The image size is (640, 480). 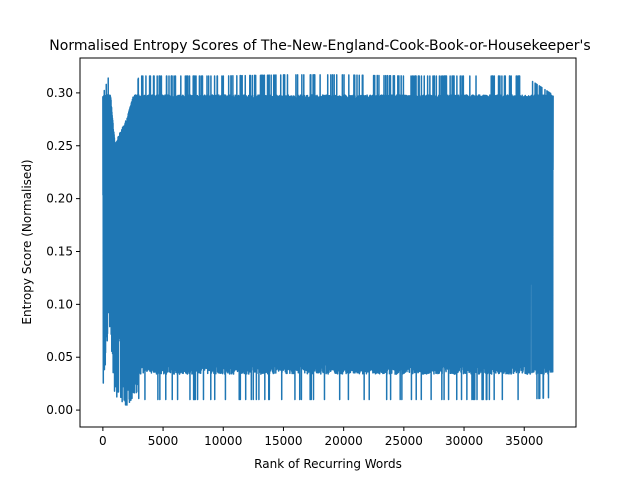 I want to click on y-axis: 0.00 0.05 0.10 0.15 0.20 0.25 0.30, so click(x=63, y=251).